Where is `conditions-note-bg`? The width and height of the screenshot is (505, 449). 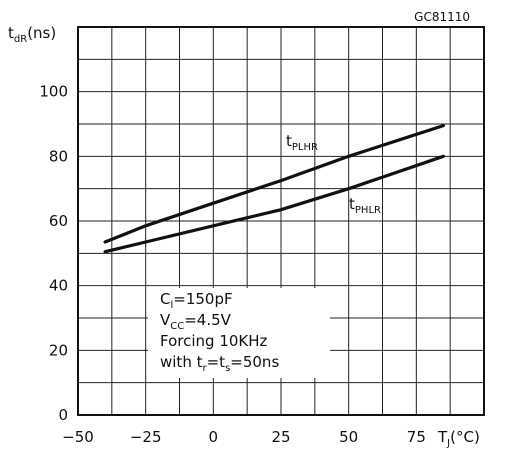 conditions-note-bg is located at coordinates (239, 333).